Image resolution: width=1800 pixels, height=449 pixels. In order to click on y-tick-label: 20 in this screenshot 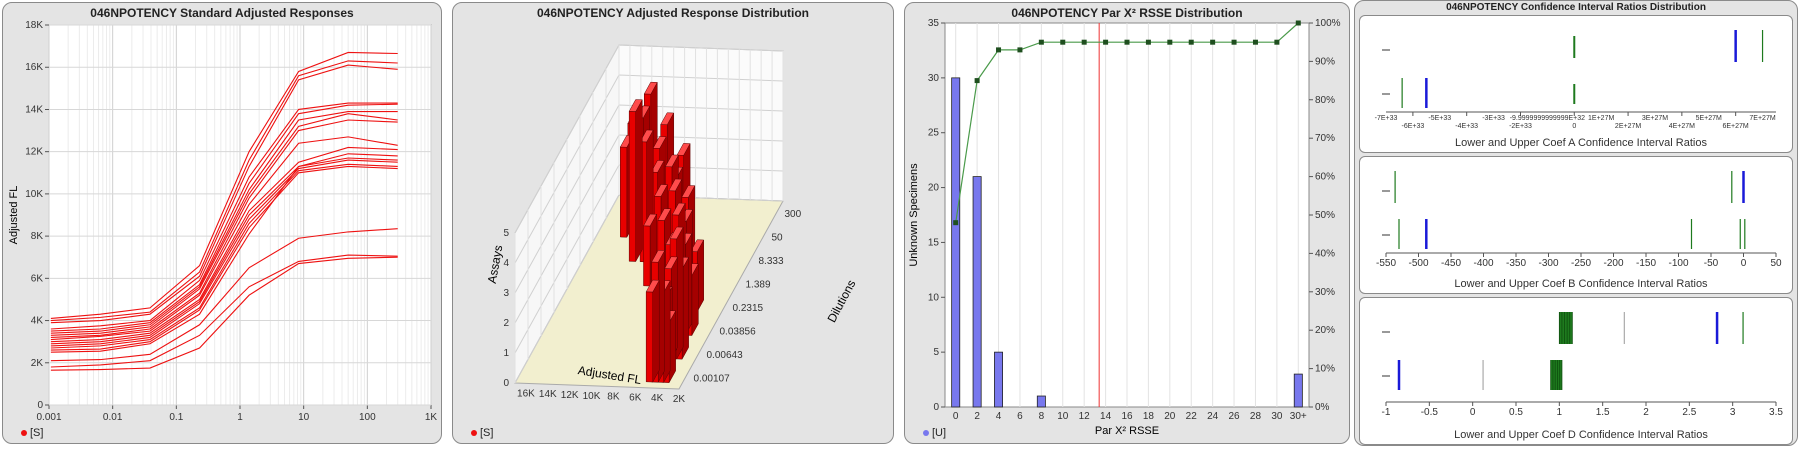, I will do `click(934, 188)`.